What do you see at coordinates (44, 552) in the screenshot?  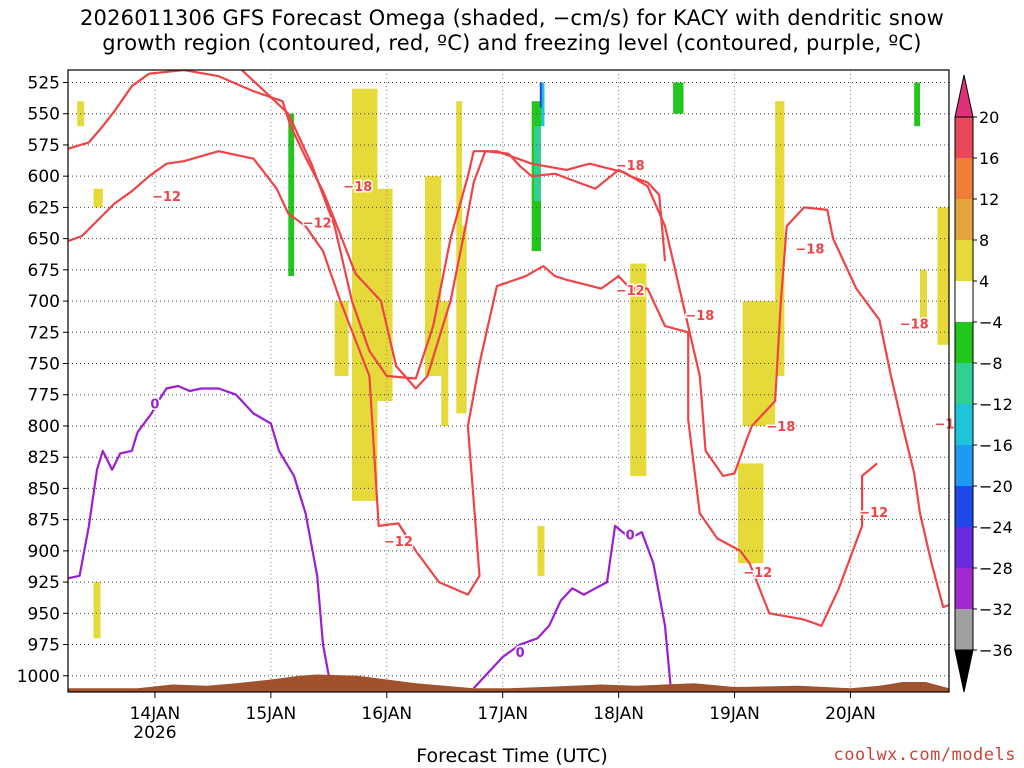 I see `y-tick-label: 900` at bounding box center [44, 552].